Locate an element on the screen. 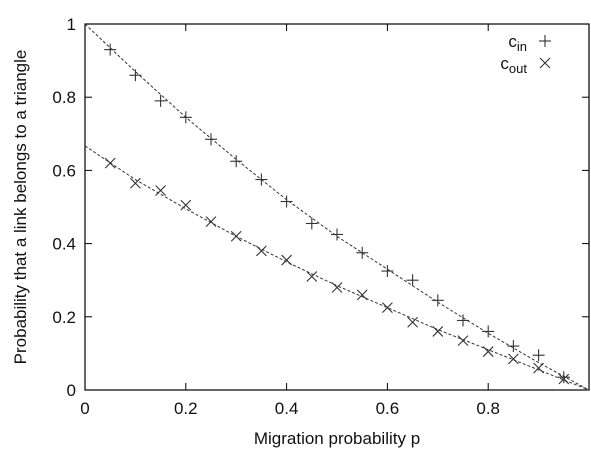  legend-label-in: cin is located at coordinates (517, 43).